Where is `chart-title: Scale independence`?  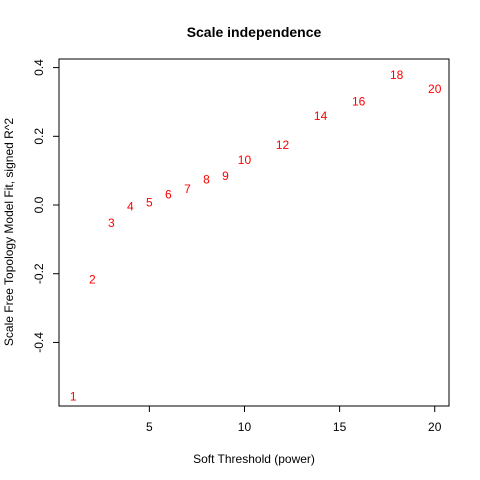 chart-title: Scale independence is located at coordinates (254, 32).